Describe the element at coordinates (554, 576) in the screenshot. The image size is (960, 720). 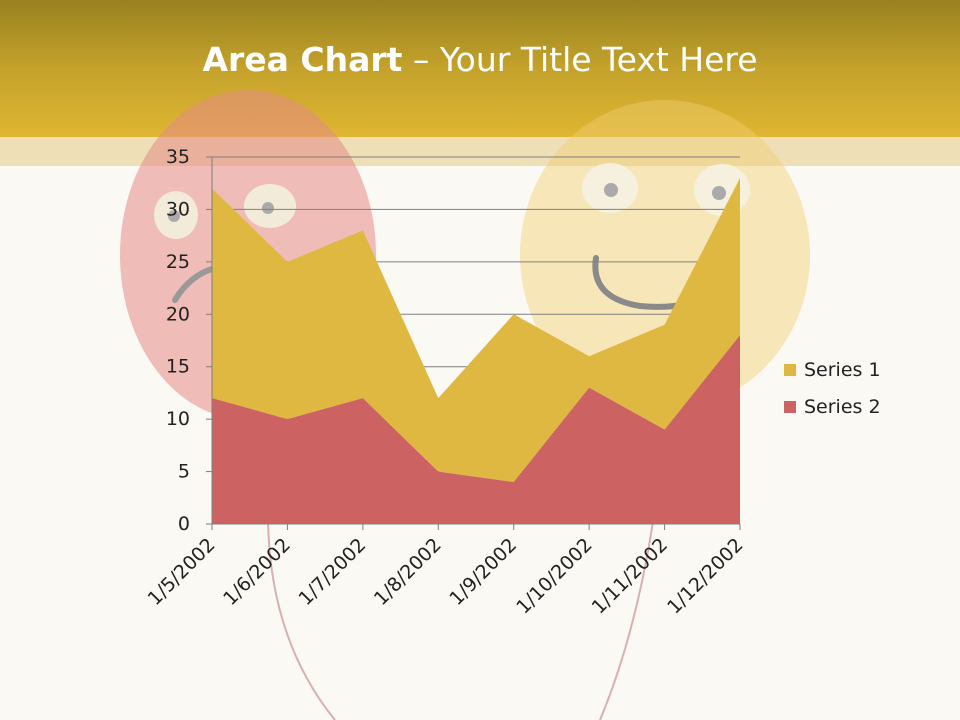
I see `x-tick-label: 1/10/2002` at that location.